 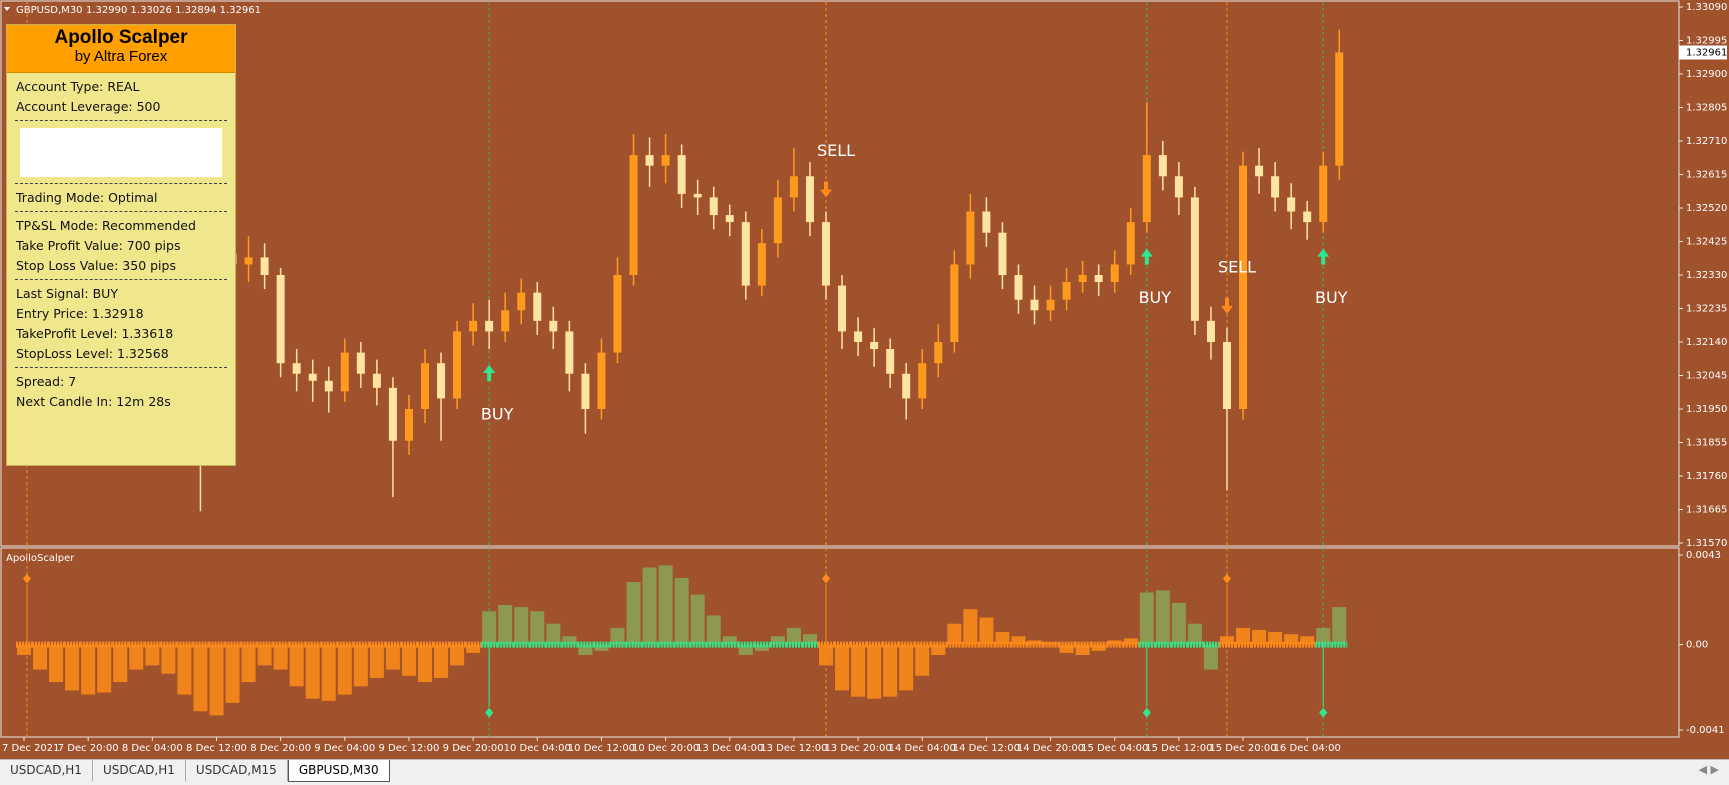 I want to click on y-tick-label: 1.32045, so click(x=1706, y=376).